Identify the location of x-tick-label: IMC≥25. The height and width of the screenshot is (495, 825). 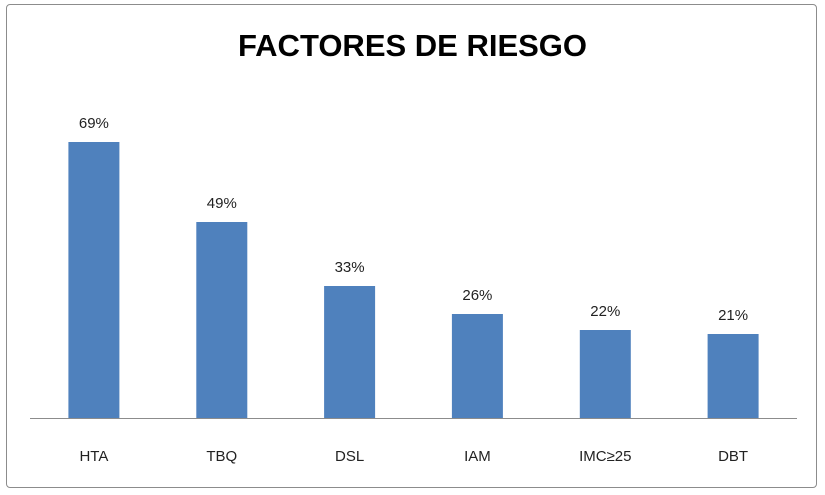
(605, 456).